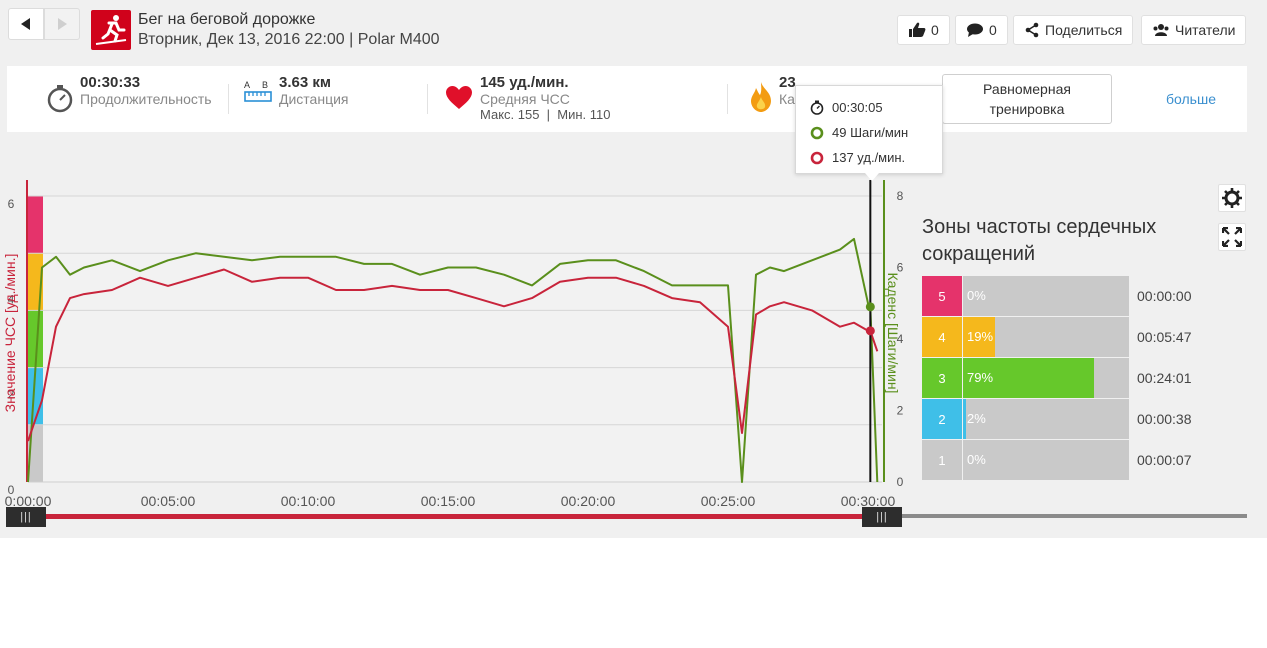 This screenshot has height=648, width=1267. I want to click on distance-label: Дистанция, so click(314, 99).